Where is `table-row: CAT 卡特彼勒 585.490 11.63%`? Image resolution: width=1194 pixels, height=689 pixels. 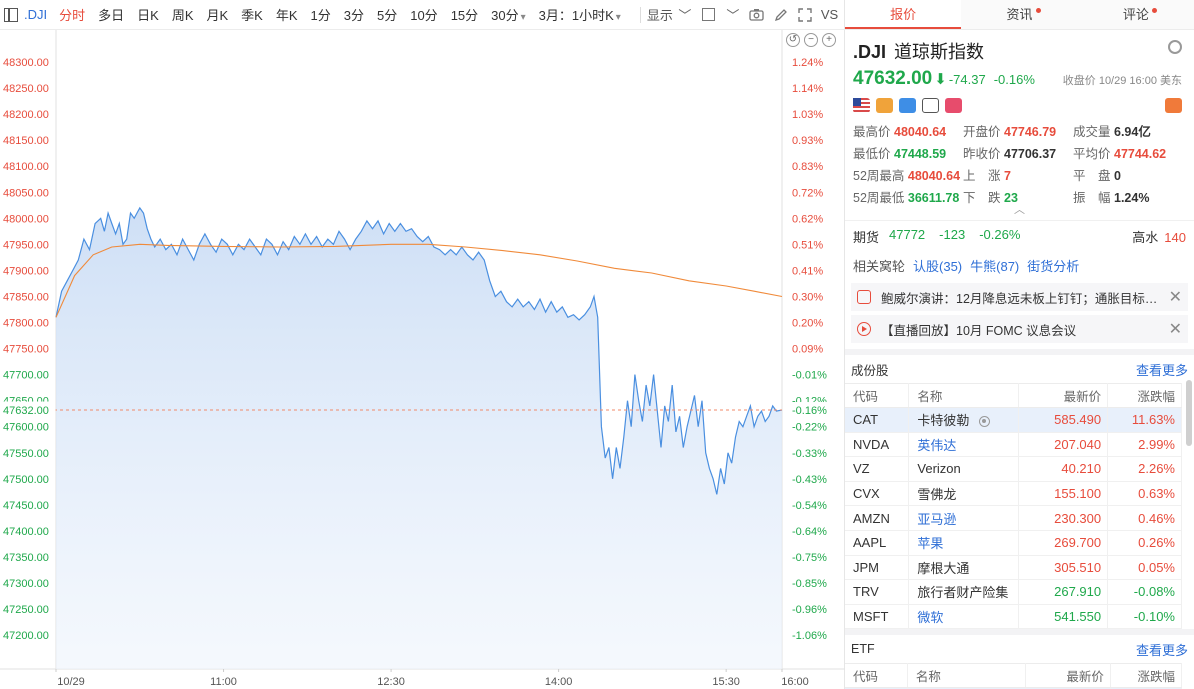
table-row: CAT 卡特彼勒 585.490 11.63% is located at coordinates (1013, 420).